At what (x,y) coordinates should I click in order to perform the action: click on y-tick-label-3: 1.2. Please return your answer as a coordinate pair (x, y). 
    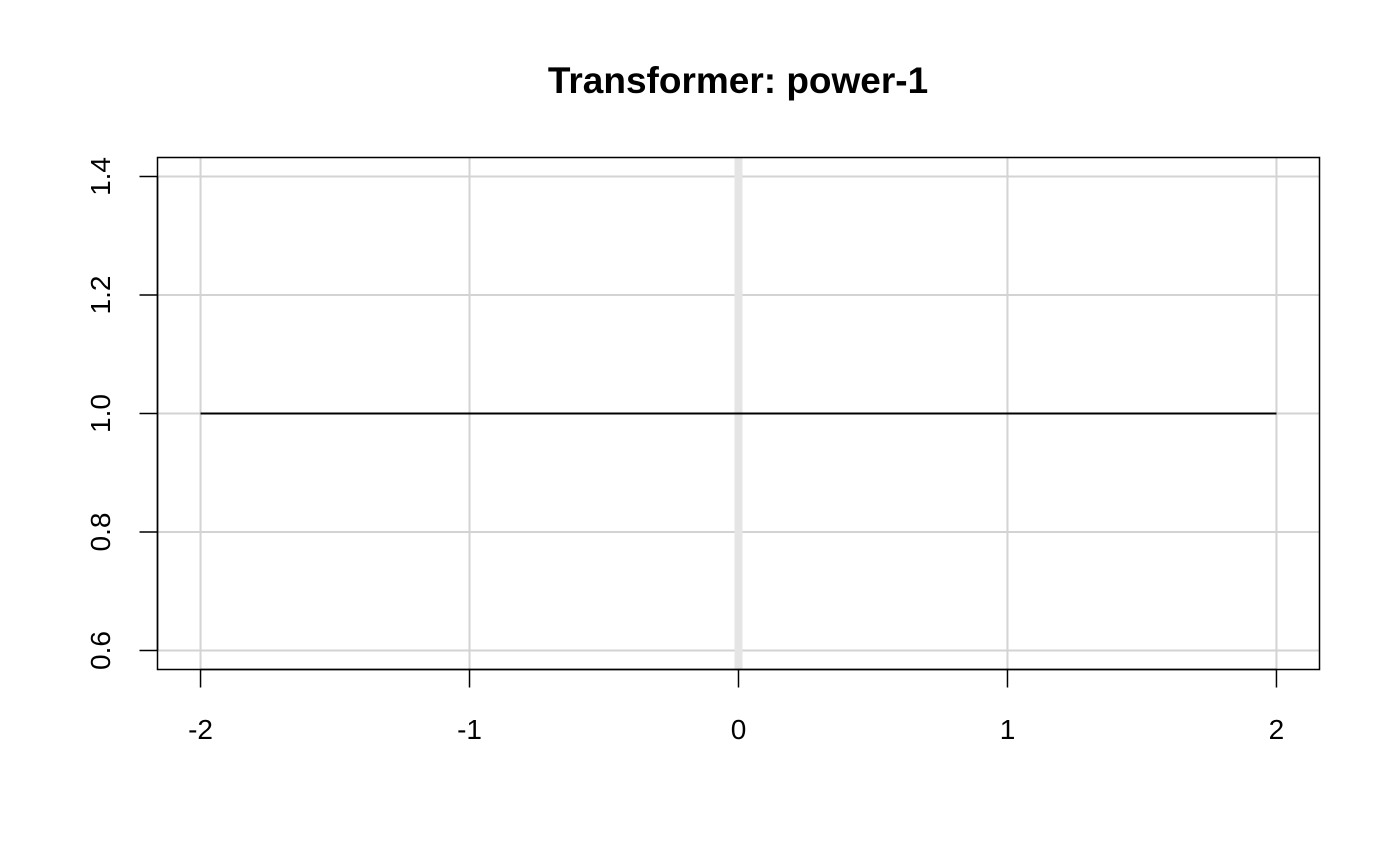
    Looking at the image, I should click on (100, 295).